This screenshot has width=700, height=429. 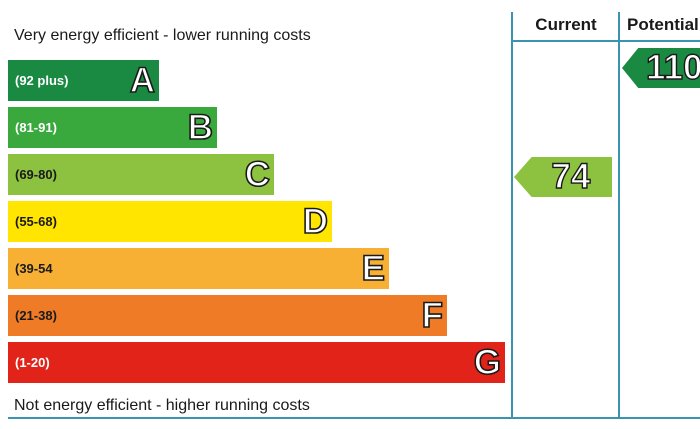 What do you see at coordinates (227, 315) in the screenshot?
I see `band-bar-f: (21-38) F` at bounding box center [227, 315].